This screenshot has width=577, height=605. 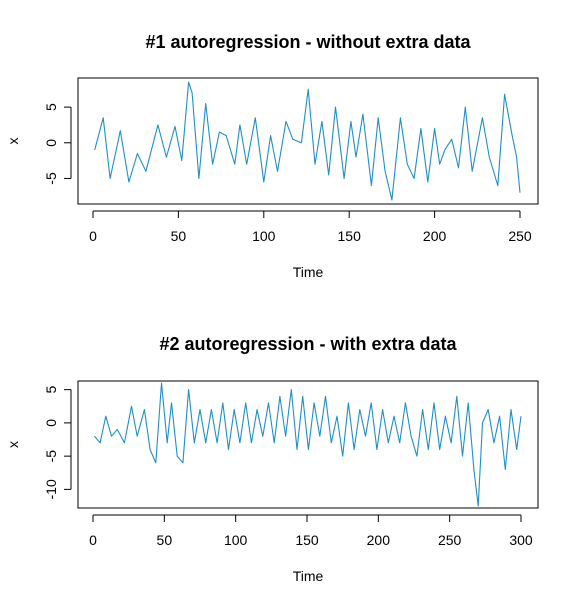 I want to click on x-tick-label: 300, so click(x=521, y=540).